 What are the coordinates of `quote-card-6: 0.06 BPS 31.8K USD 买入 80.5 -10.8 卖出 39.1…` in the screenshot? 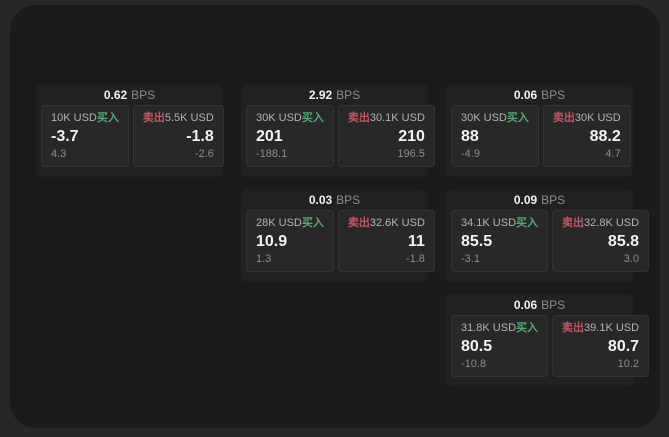 It's located at (548, 340).